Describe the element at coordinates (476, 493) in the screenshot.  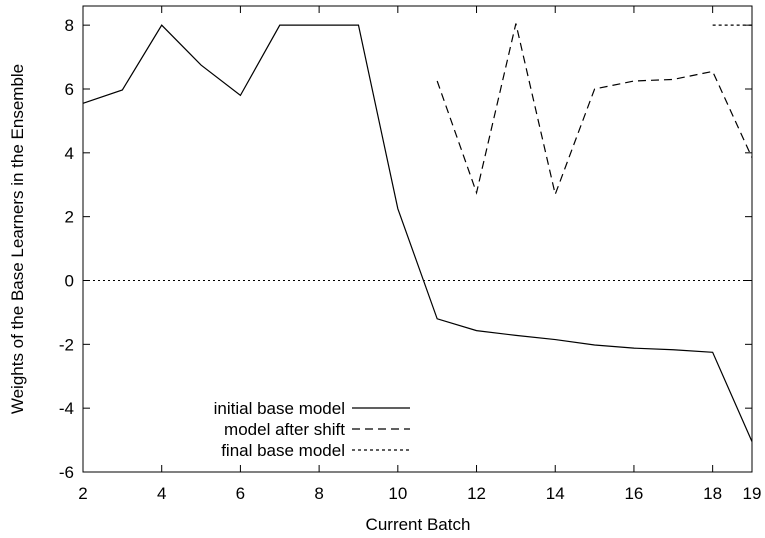
I see `x-tick-label: 12` at that location.